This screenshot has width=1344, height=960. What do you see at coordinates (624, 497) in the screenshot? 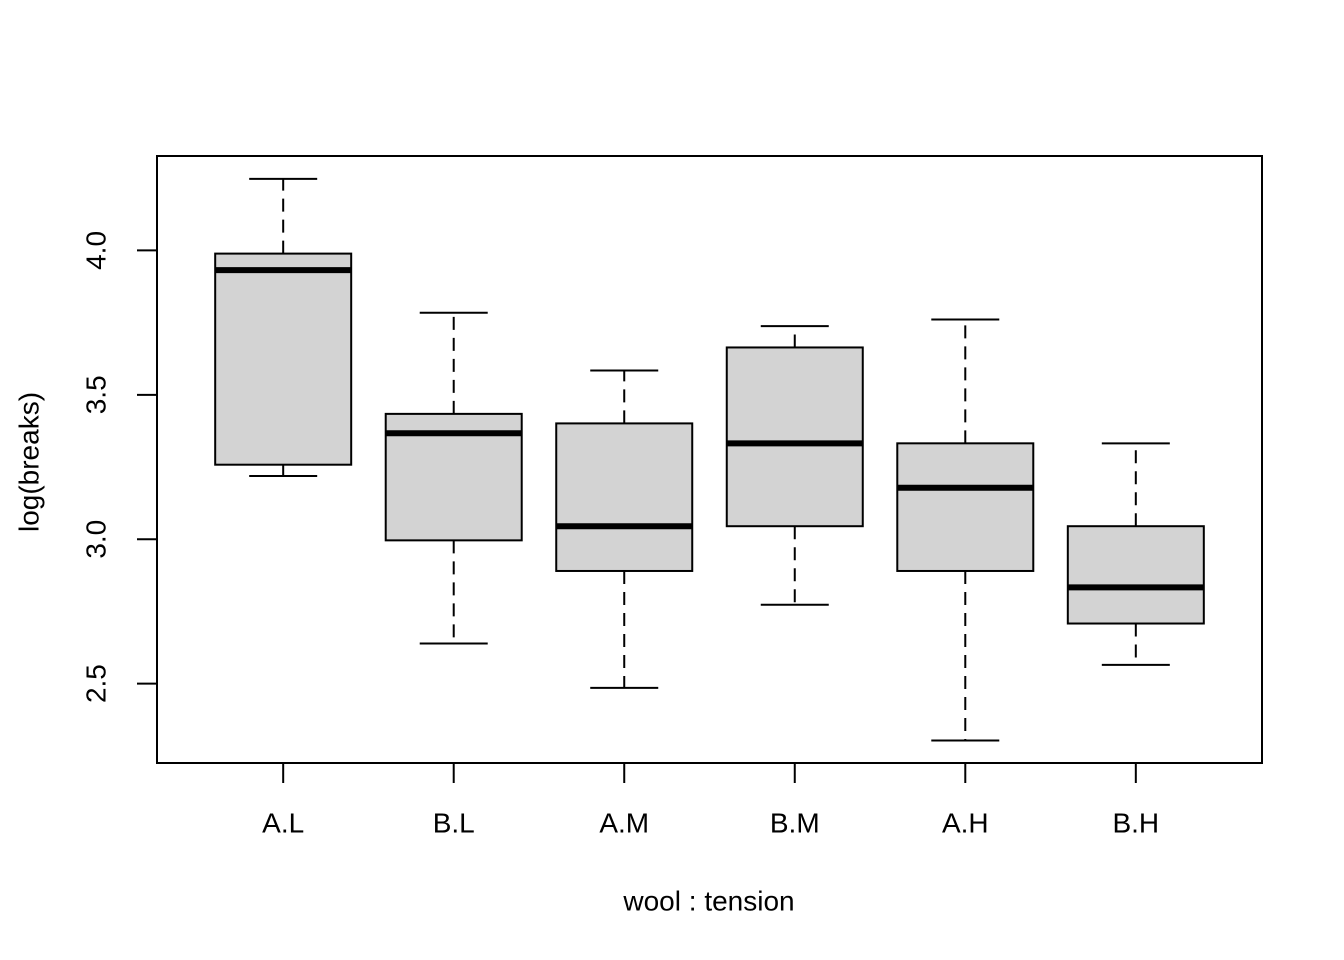
I see `box-A.M` at bounding box center [624, 497].